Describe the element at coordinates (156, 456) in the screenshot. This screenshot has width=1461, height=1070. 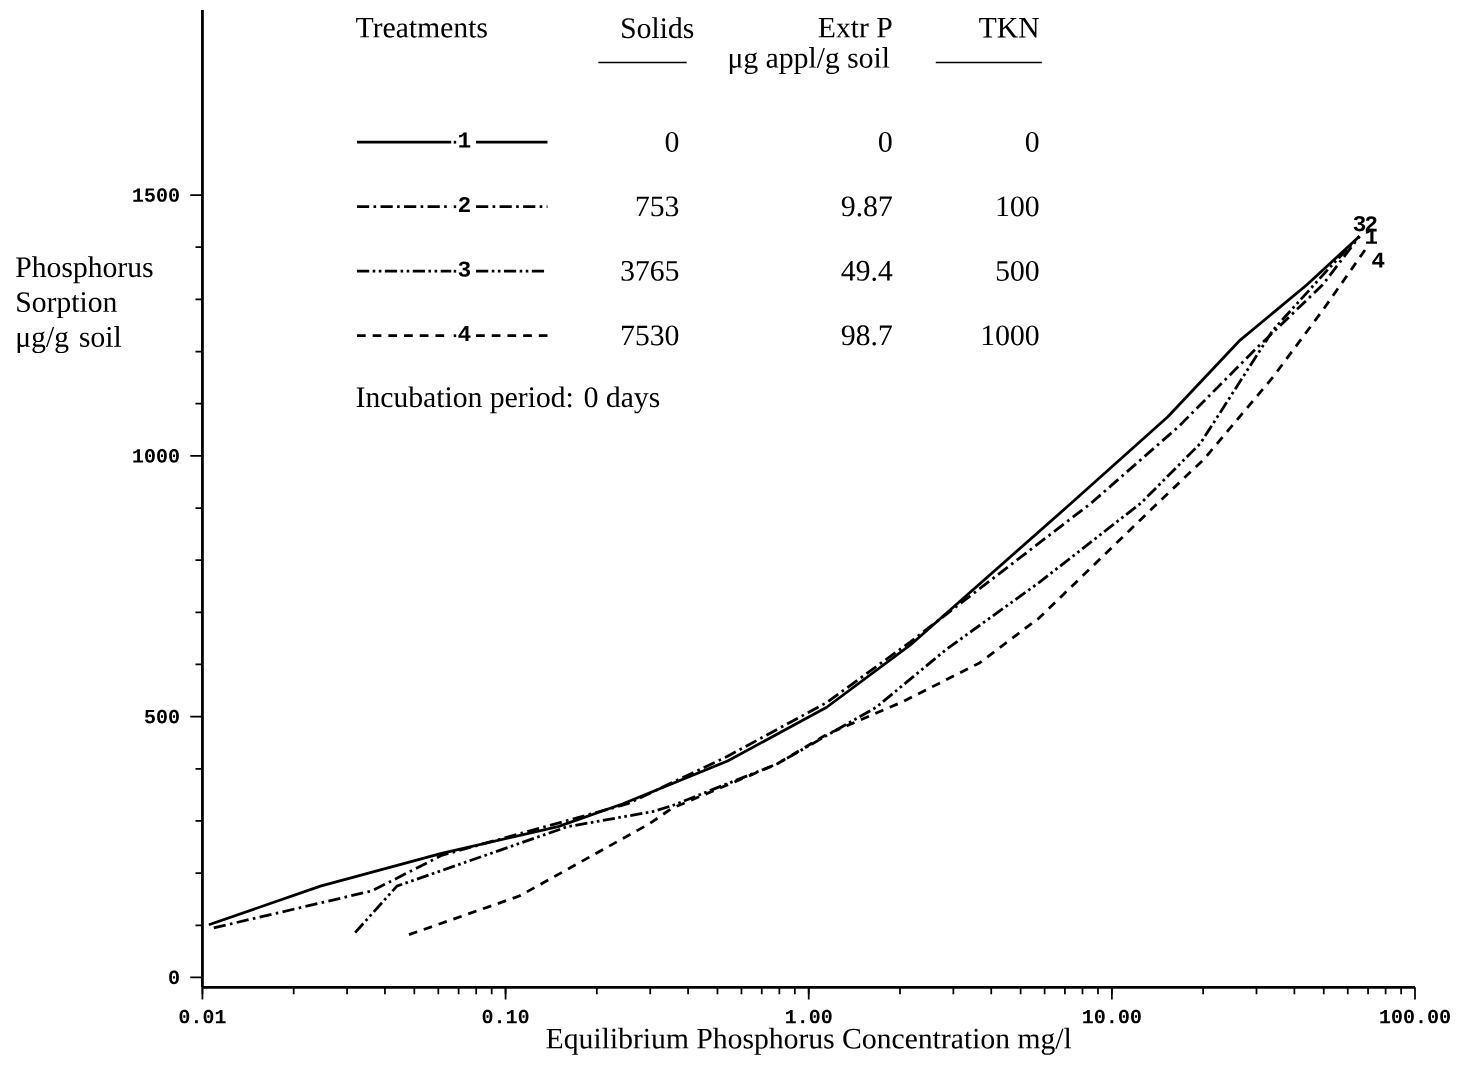
I see `y-tick-label: 1000` at that location.